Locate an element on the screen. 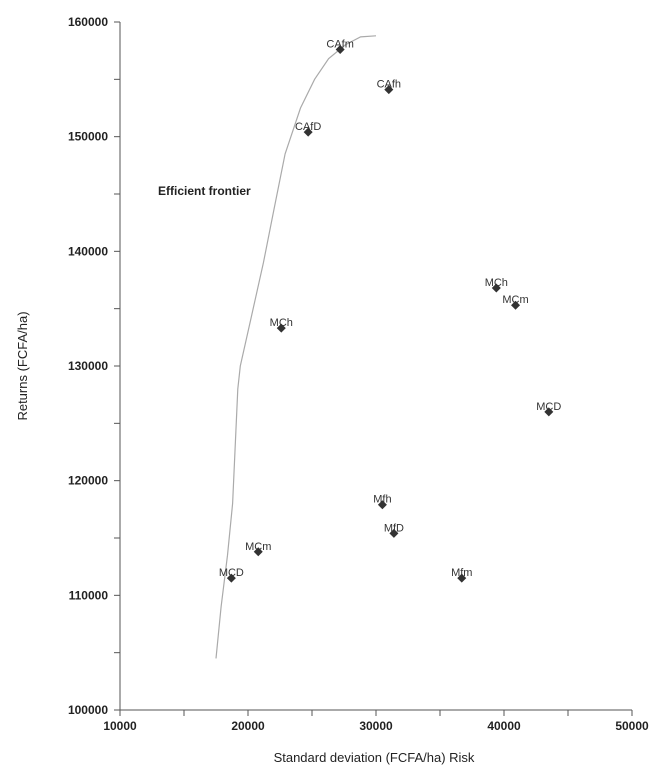  data-point-label: Mfh is located at coordinates (382, 500).